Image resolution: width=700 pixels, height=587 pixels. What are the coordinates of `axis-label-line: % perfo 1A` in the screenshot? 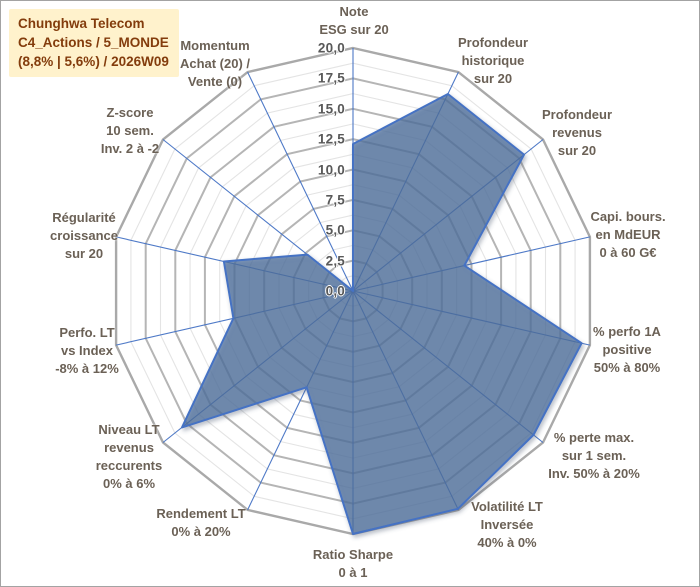 It's located at (627, 331).